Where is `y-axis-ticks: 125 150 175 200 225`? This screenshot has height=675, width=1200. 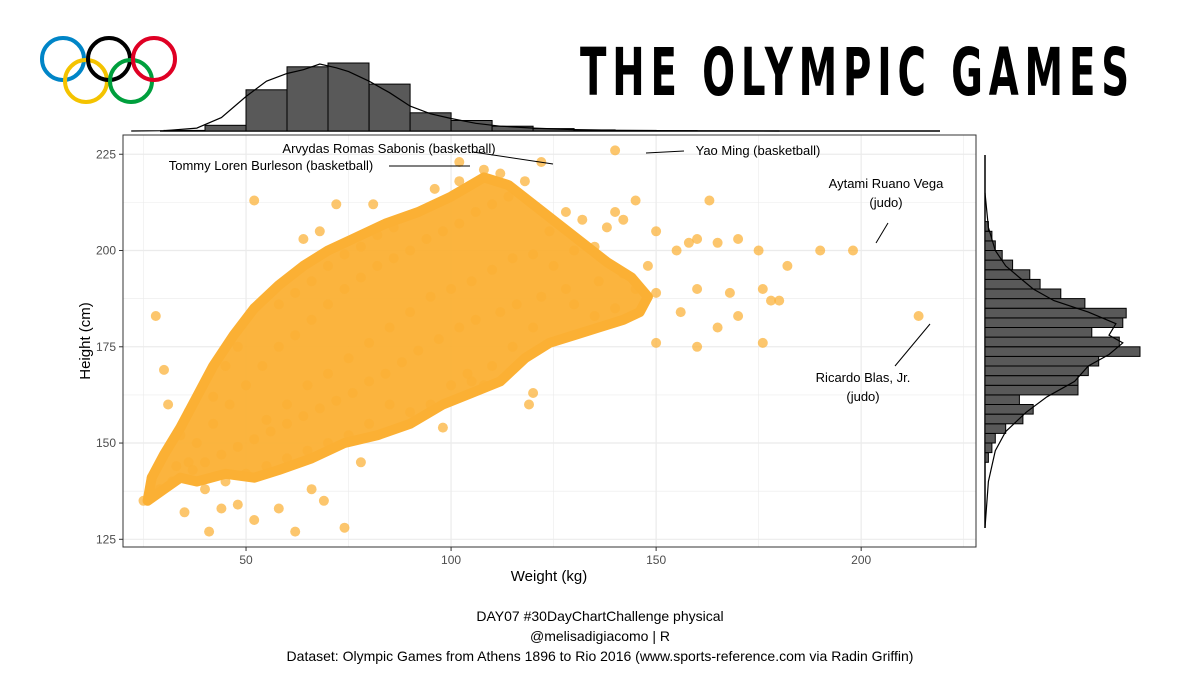 y-axis-ticks: 125 150 175 200 225 is located at coordinates (109, 346).